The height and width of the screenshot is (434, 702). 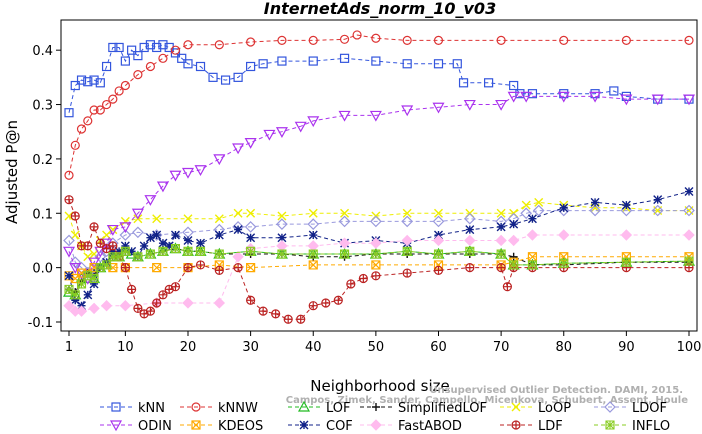 What do you see at coordinates (516, 407) in the screenshot?
I see `legend-marker-loop` at bounding box center [516, 407].